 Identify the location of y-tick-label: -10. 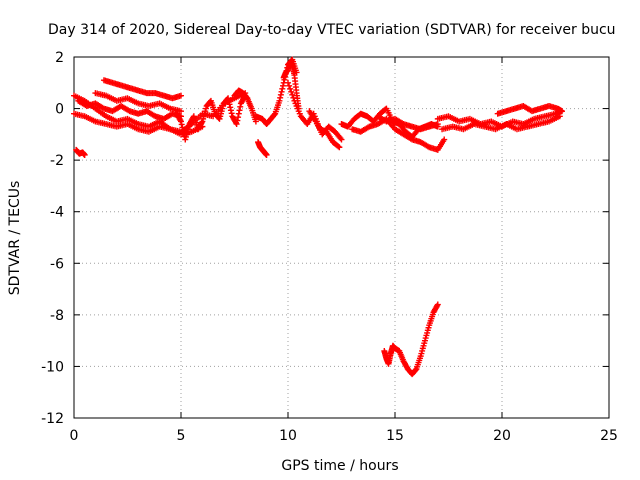
(52, 367).